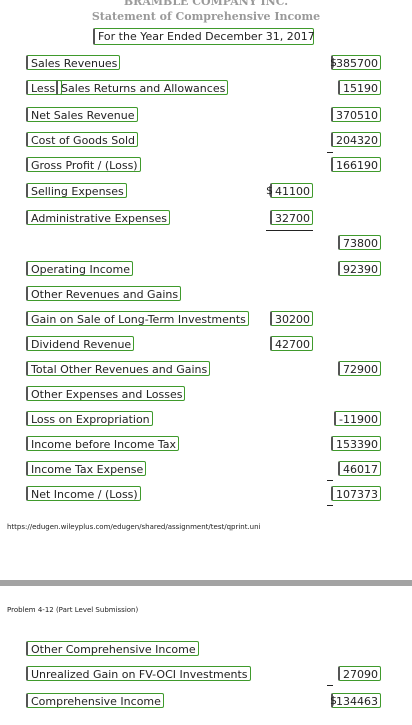 This screenshot has height=725, width=412. What do you see at coordinates (357, 418) in the screenshot?
I see `amount-field: -11900` at bounding box center [357, 418].